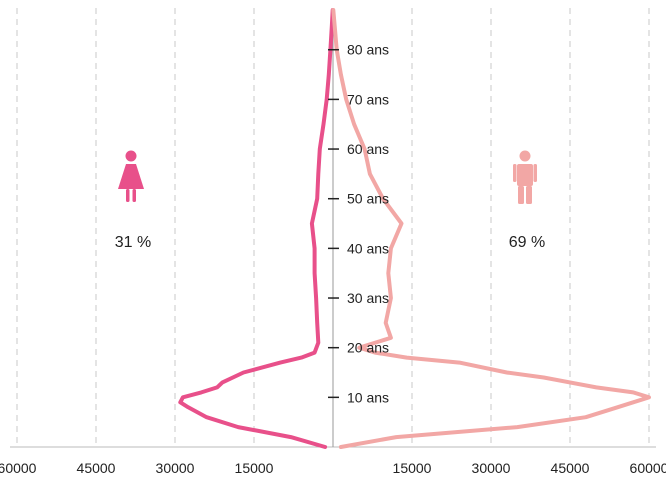  Describe the element at coordinates (368, 248) in the screenshot. I see `age-tick-label: 40 ans` at that location.